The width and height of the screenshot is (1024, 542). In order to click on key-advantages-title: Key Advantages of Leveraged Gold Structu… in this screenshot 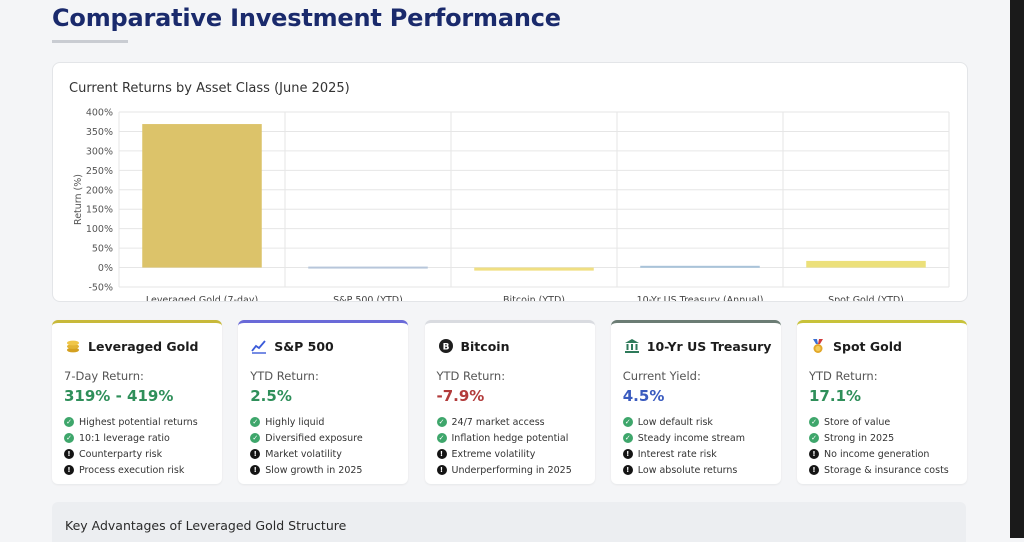, I will do `click(206, 525)`.